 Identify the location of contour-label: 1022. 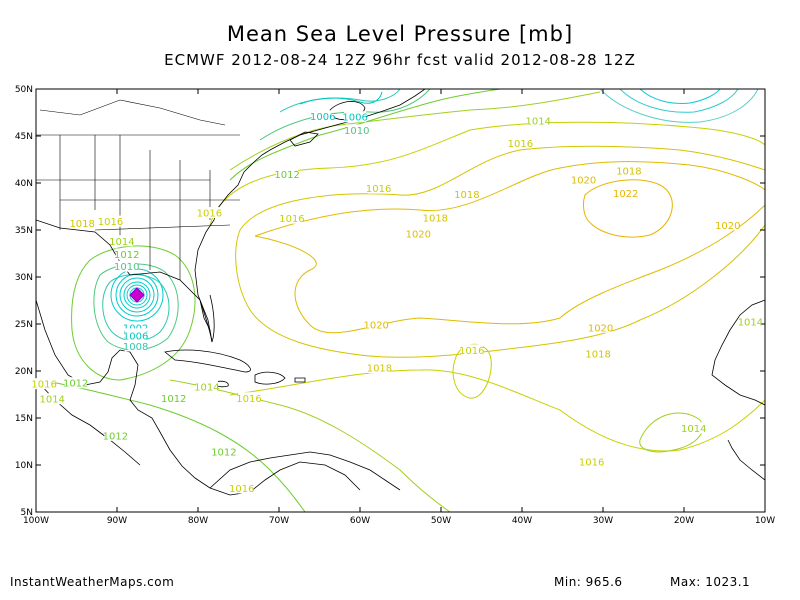
(625, 194).